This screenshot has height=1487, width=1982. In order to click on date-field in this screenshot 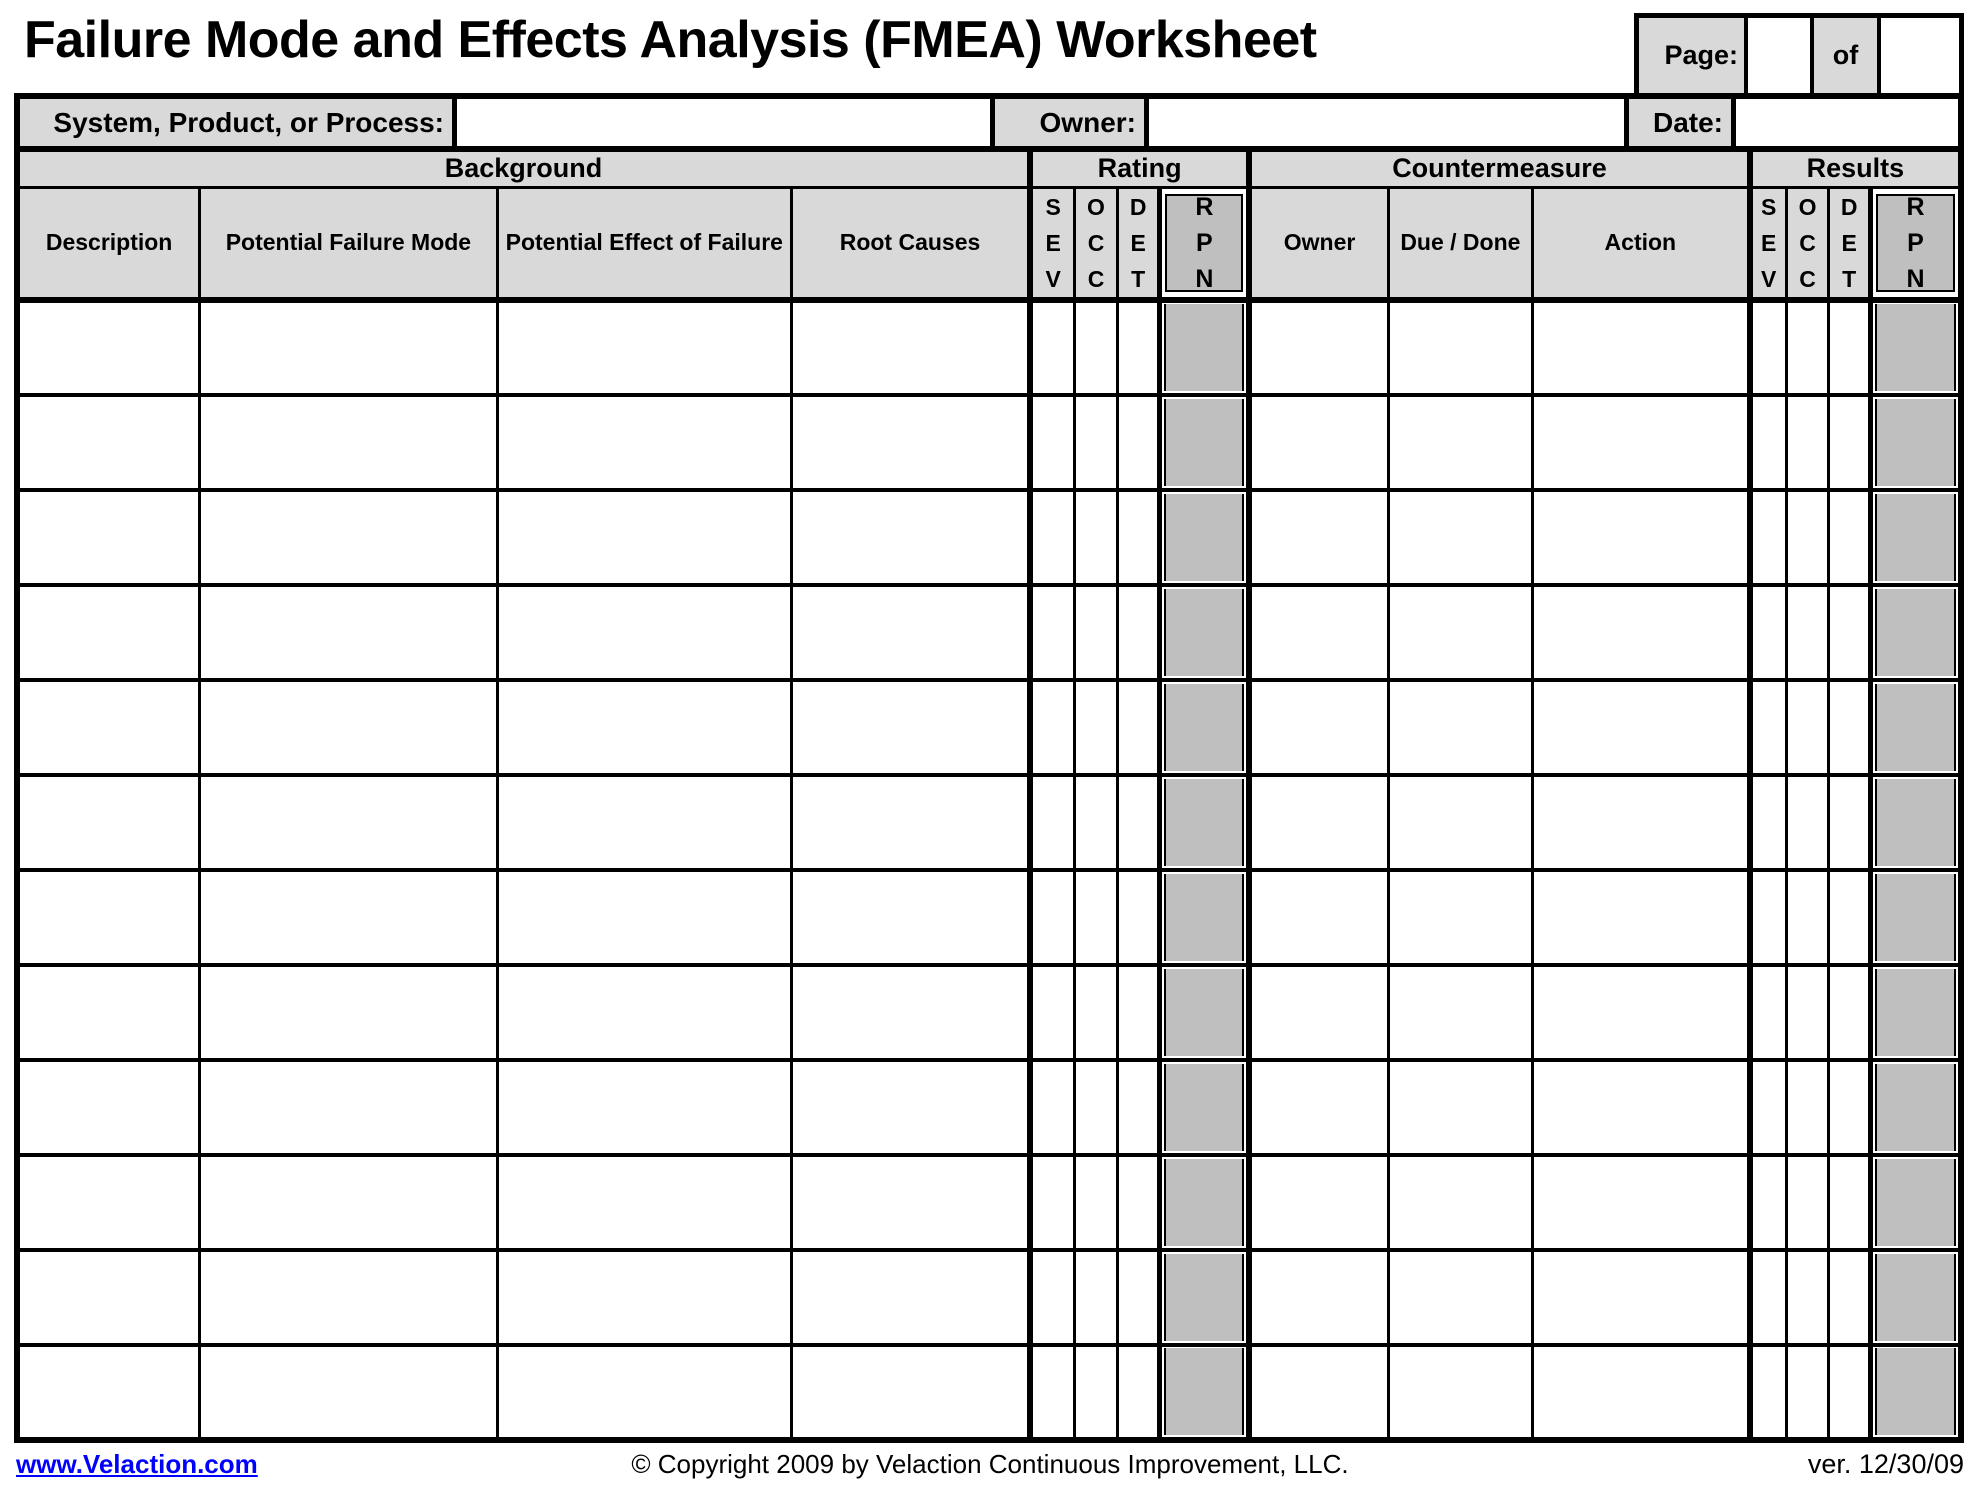, I will do `click(1844, 122)`.